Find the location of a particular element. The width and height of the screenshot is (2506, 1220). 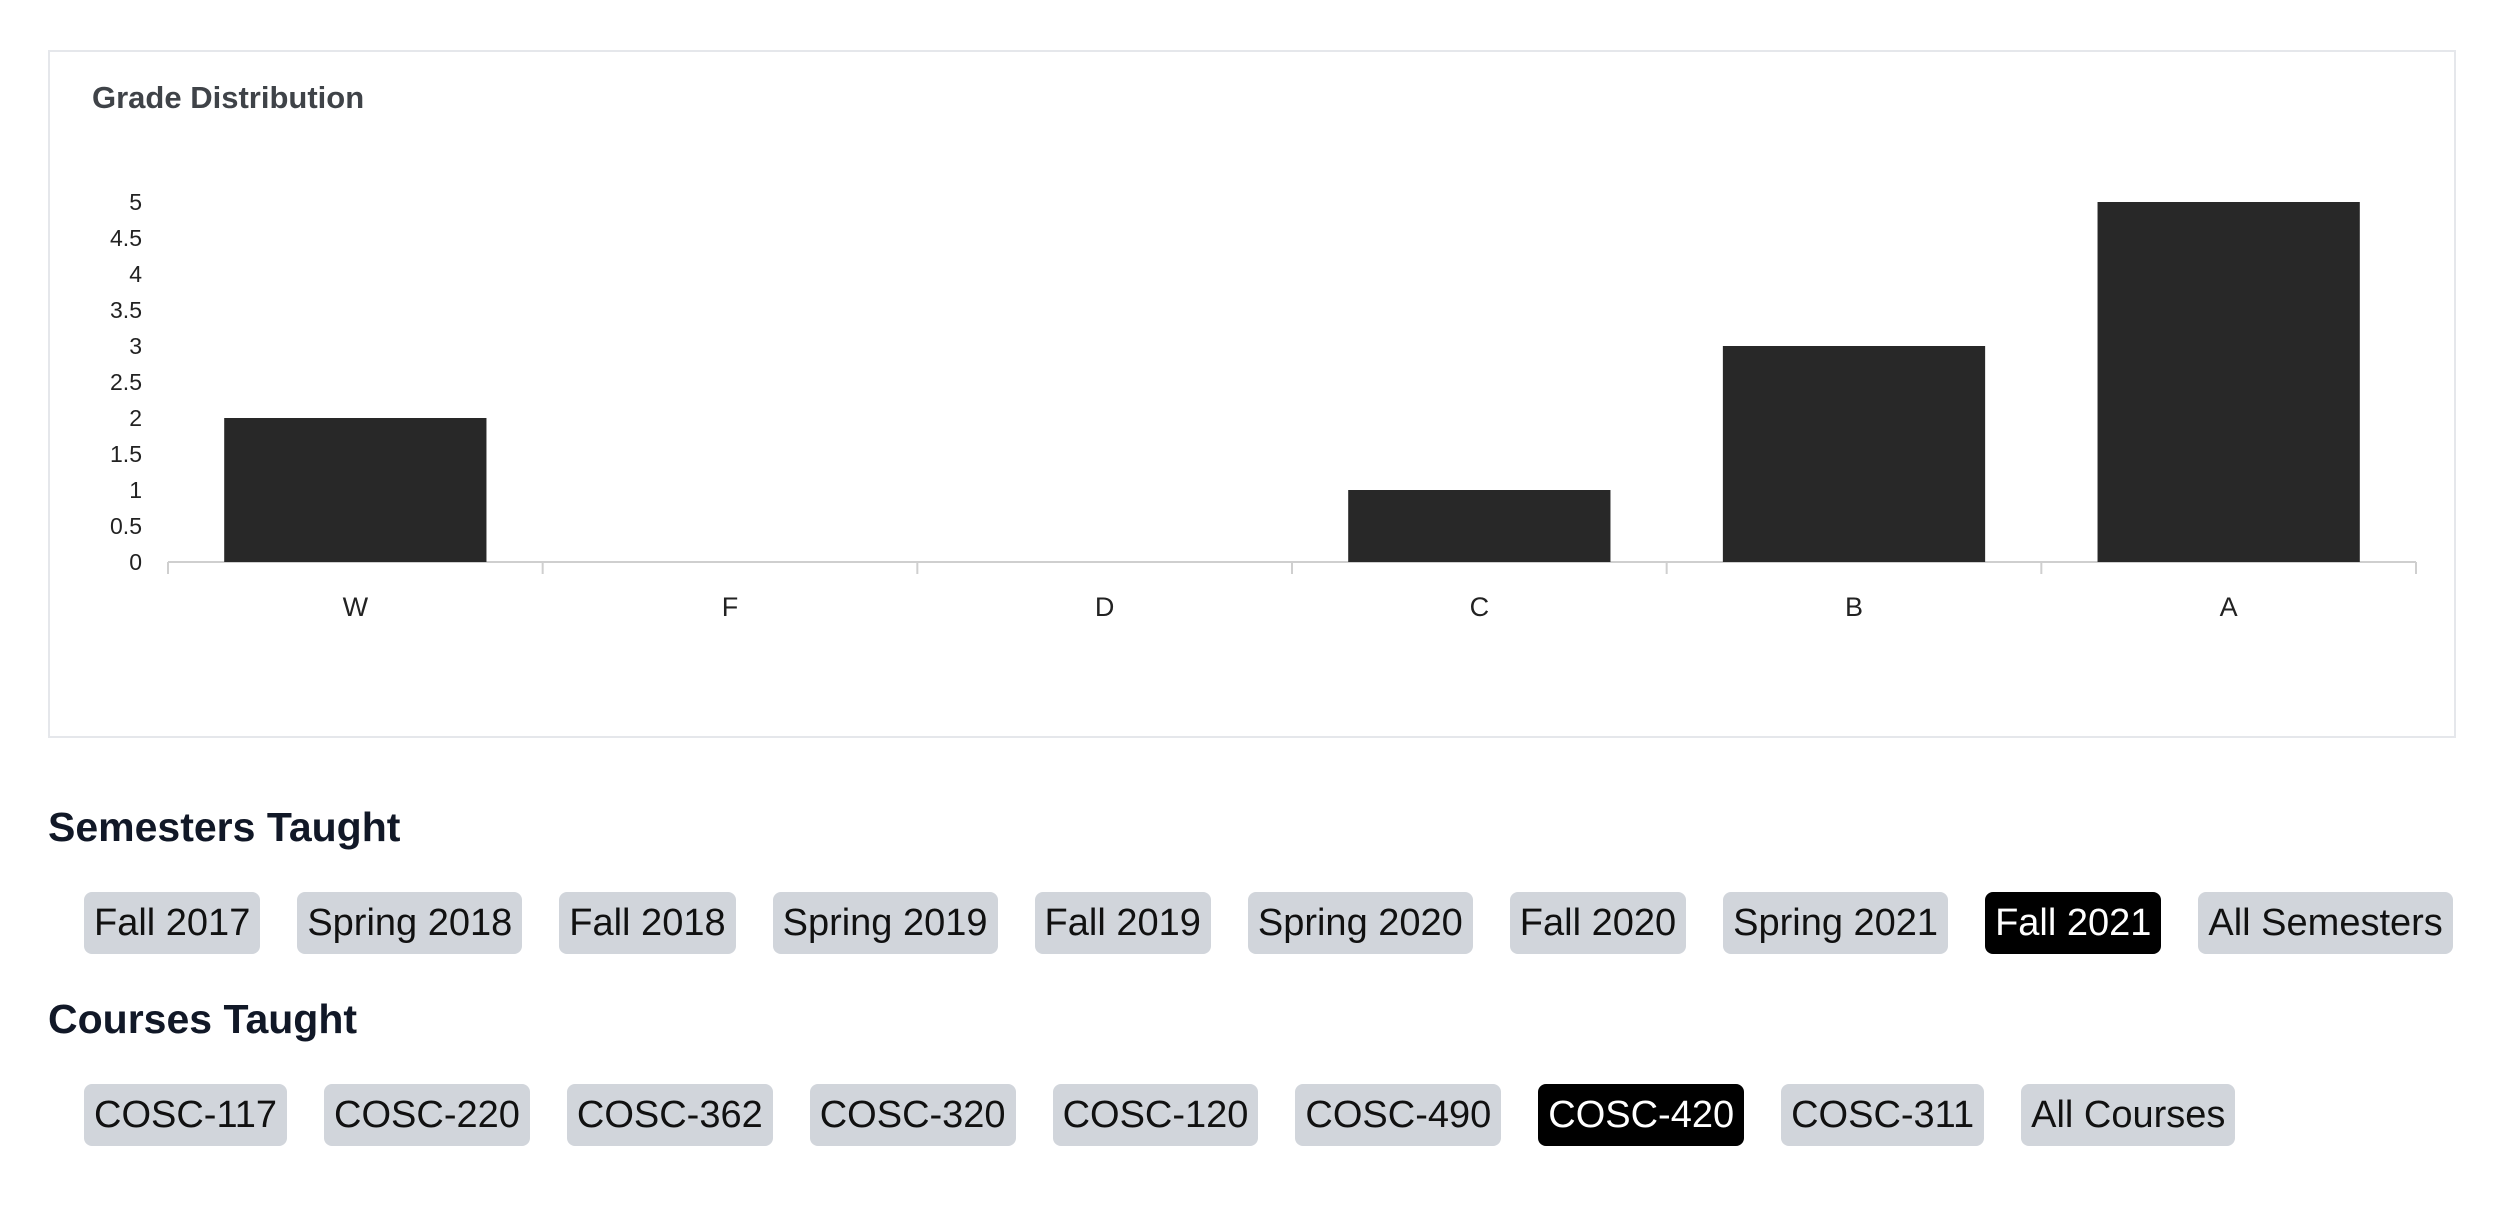

semester-button-spring-2020: Spring 2020 is located at coordinates (1360, 923).